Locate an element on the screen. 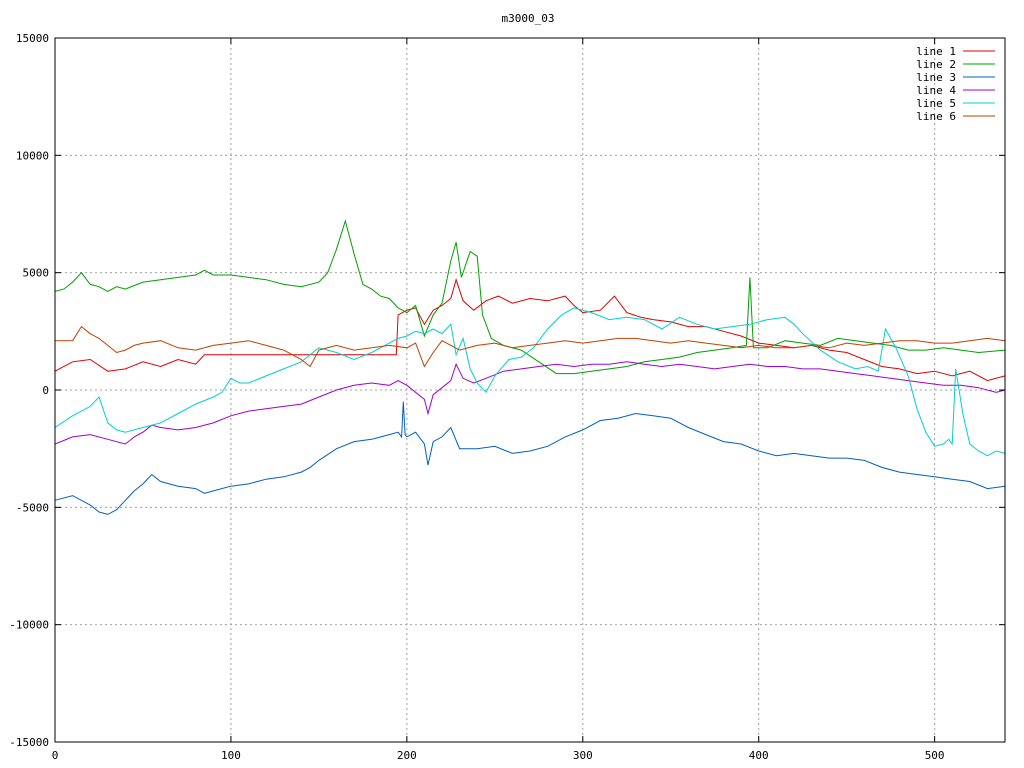  y-tick-label: 15000 is located at coordinates (32, 38).